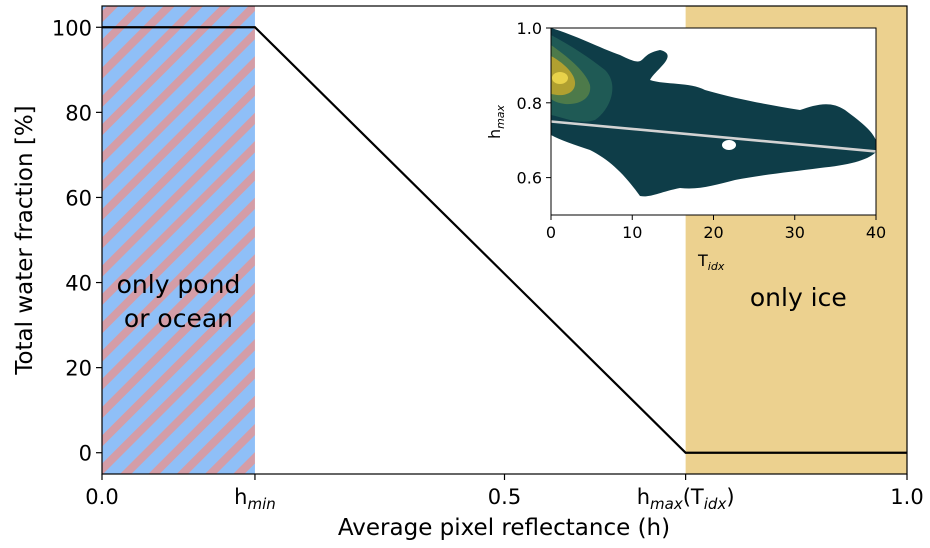 Image resolution: width=930 pixels, height=548 pixels. Describe the element at coordinates (255, 499) in the screenshot. I see `main-x-tick-label: hmin` at that location.